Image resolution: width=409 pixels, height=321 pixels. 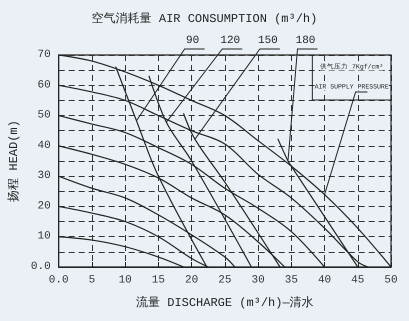 What do you see at coordinates (44, 146) in the screenshot?
I see `y-tick-label: 40` at bounding box center [44, 146].